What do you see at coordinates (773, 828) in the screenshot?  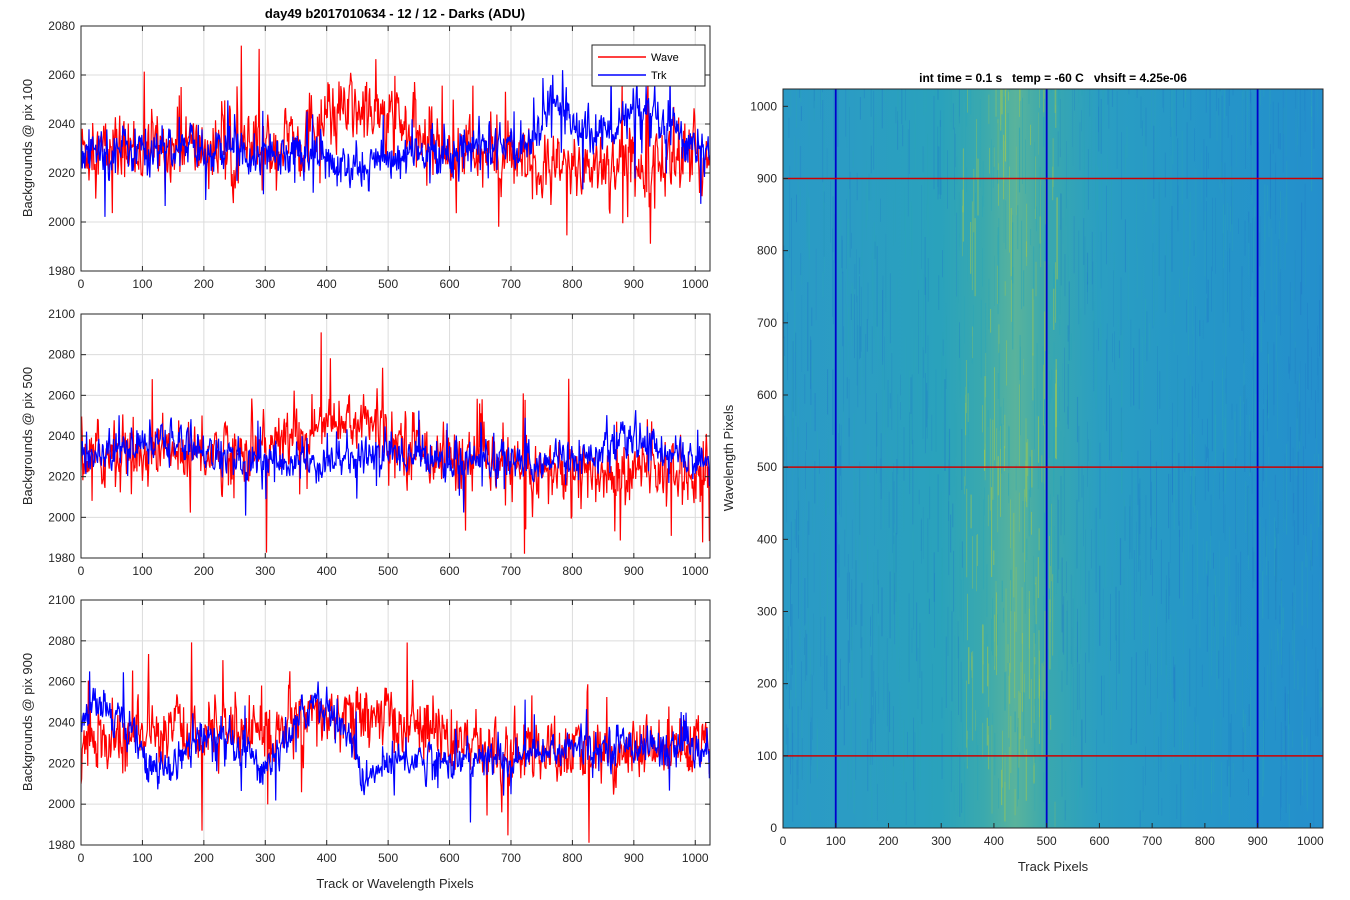 I see `heatmap-y-tick-label: 0` at bounding box center [773, 828].